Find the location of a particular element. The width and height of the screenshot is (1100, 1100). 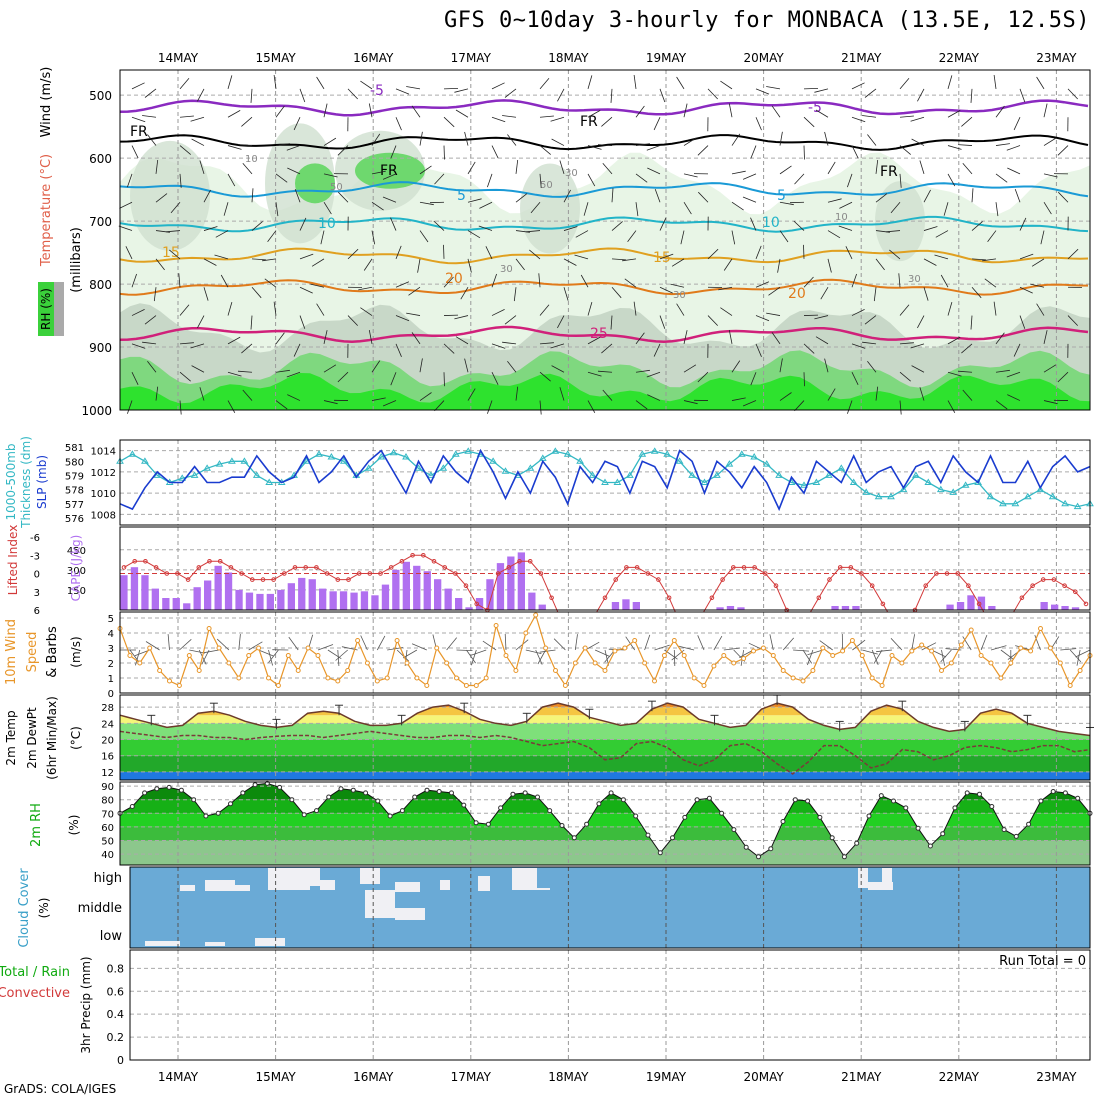

wind-tick-label: 2 is located at coordinates (111, 664).